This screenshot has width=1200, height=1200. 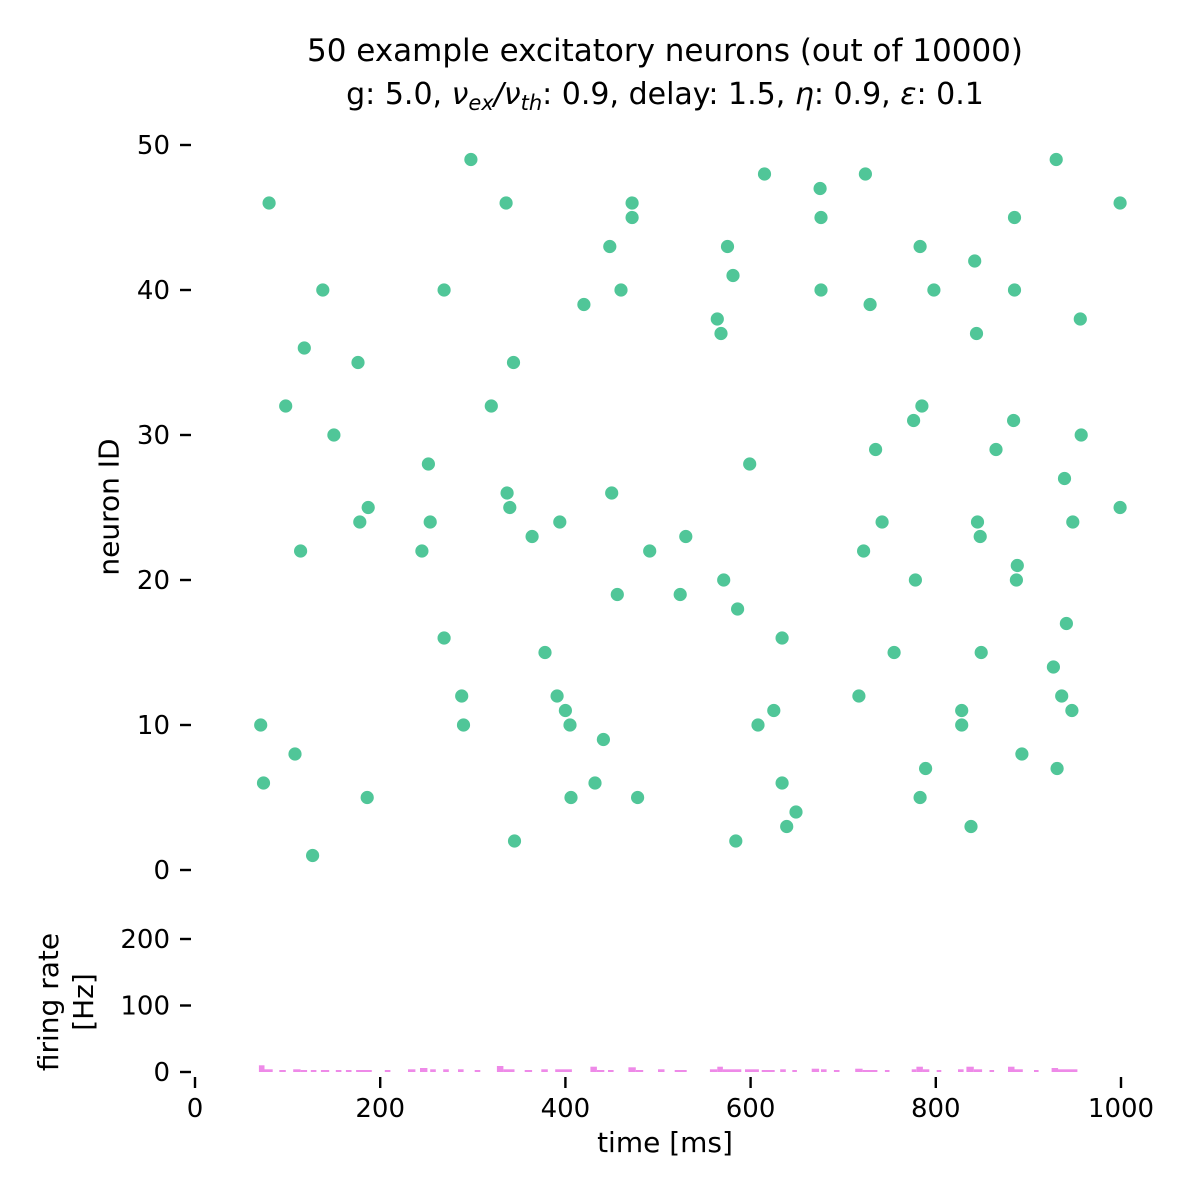 What do you see at coordinates (66, 1002) in the screenshot?
I see `rate-y-axis-label: firing rate [Hz]` at bounding box center [66, 1002].